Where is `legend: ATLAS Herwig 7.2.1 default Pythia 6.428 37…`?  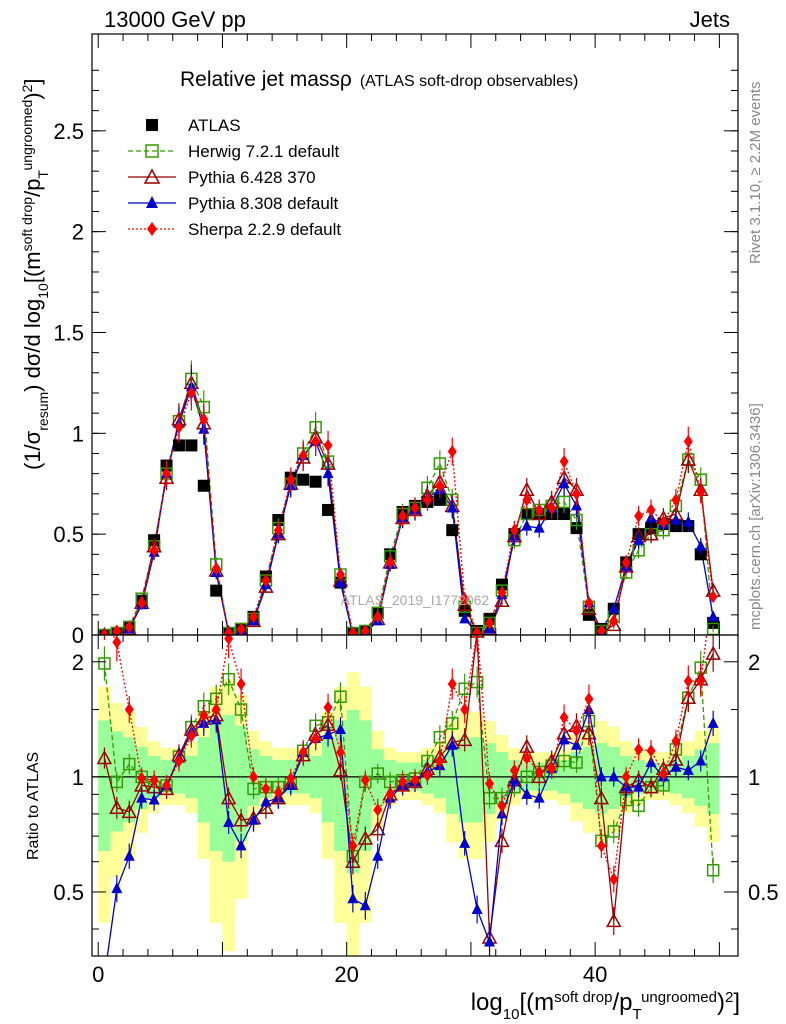
legend: ATLAS Herwig 7.2.1 default Pythia 6.428 37… is located at coordinates (234, 177).